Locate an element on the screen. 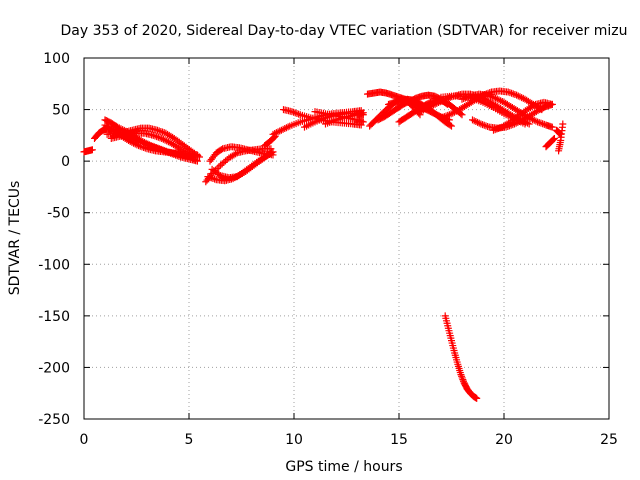  series-arc-j is located at coordinates (241, 165).